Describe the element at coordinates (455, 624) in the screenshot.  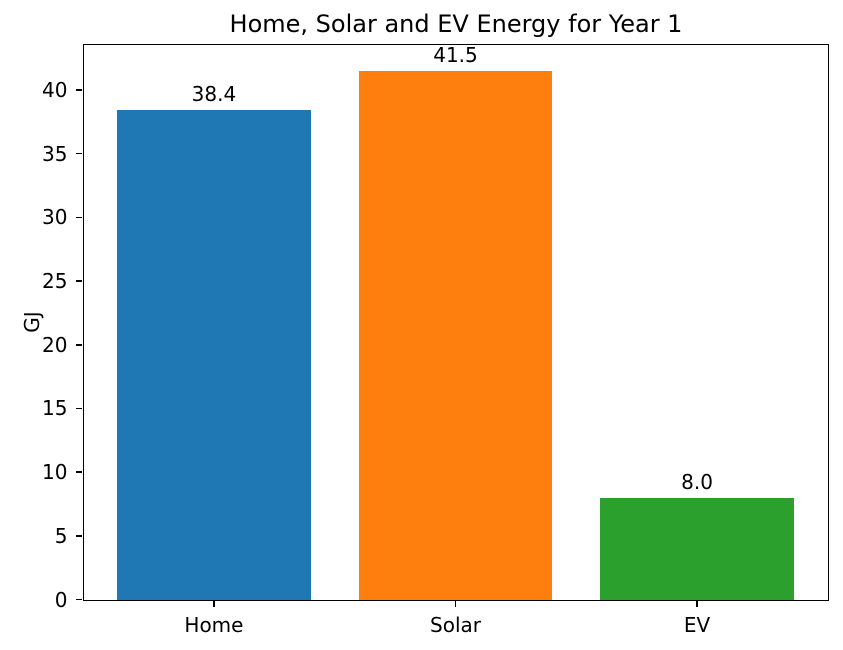
I see `x-axis-tick-label: Solar` at that location.